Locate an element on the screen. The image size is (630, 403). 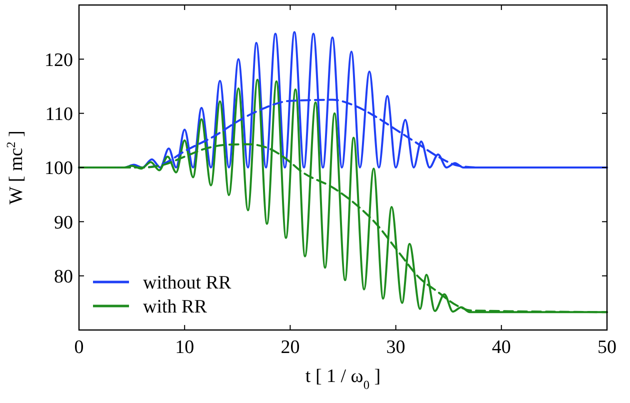
legend-label: with RR is located at coordinates (175, 307).